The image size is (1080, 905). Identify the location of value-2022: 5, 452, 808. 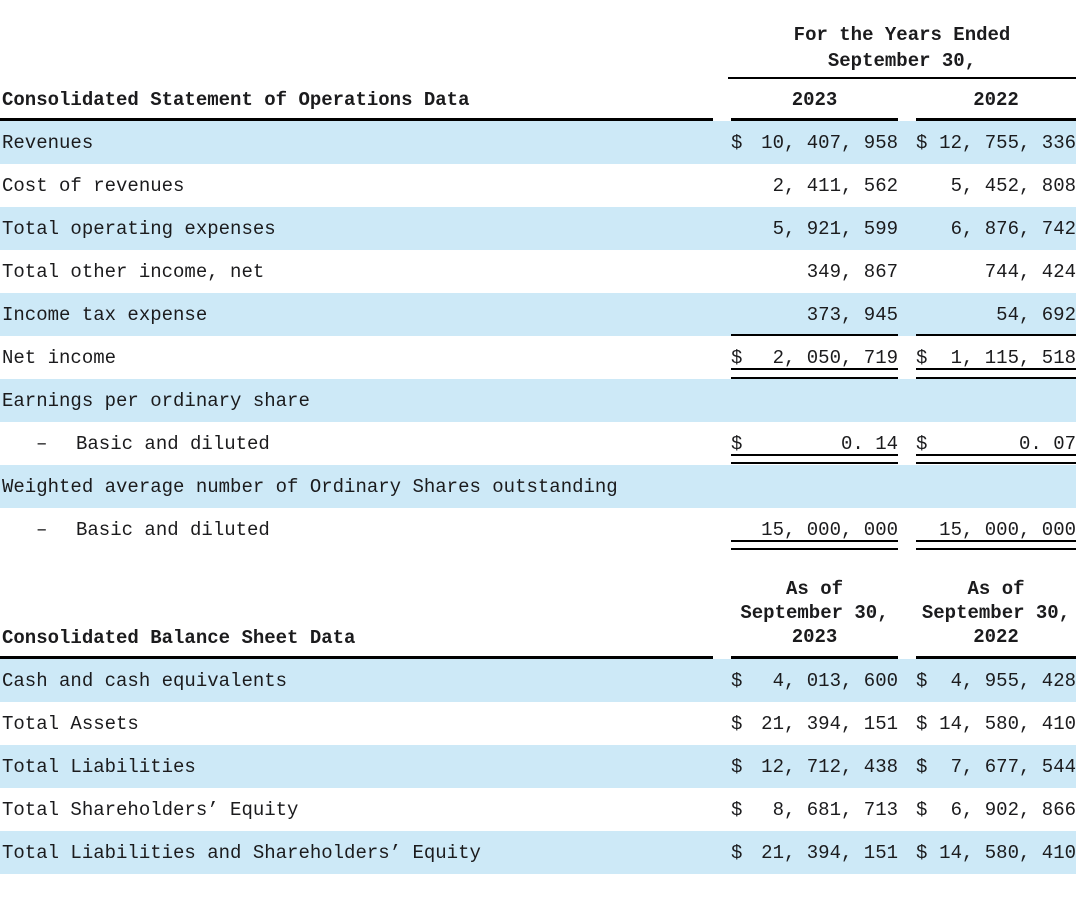
(996, 185).